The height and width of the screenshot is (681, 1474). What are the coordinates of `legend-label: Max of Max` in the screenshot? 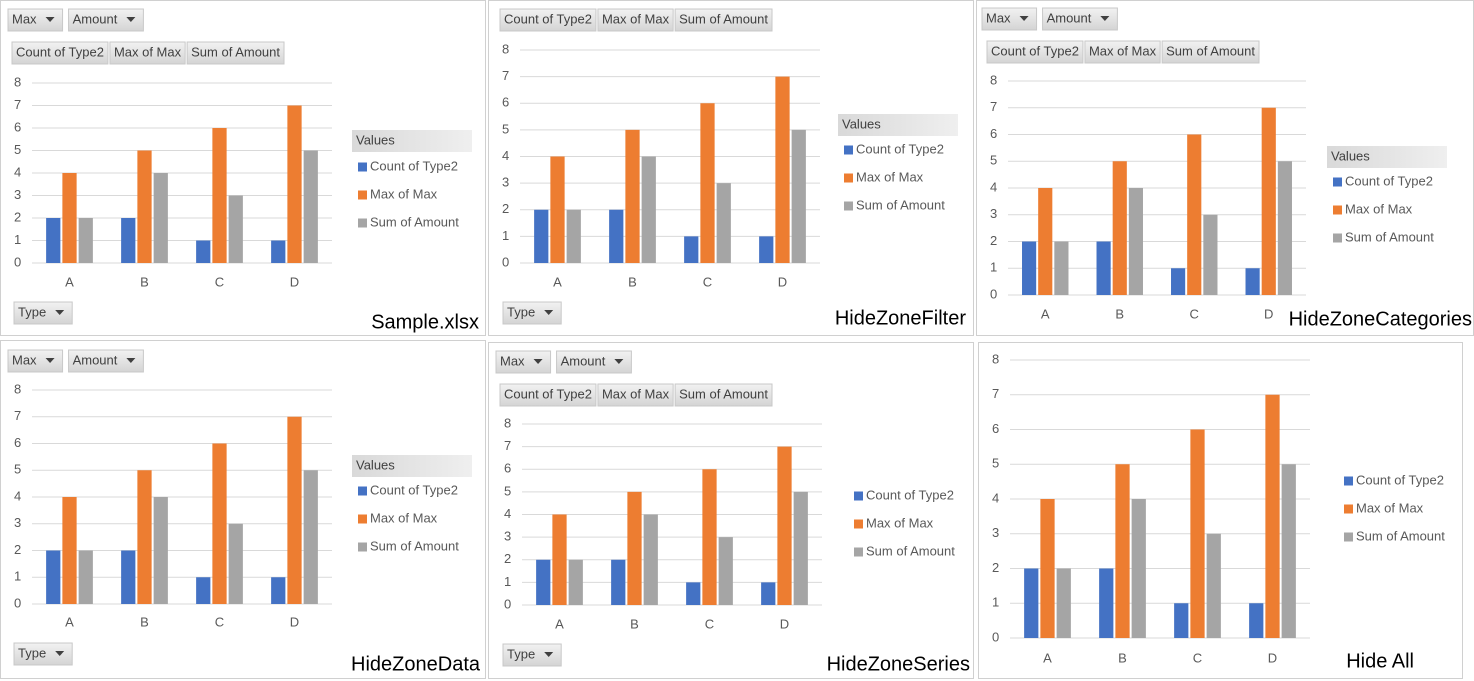 It's located at (404, 193).